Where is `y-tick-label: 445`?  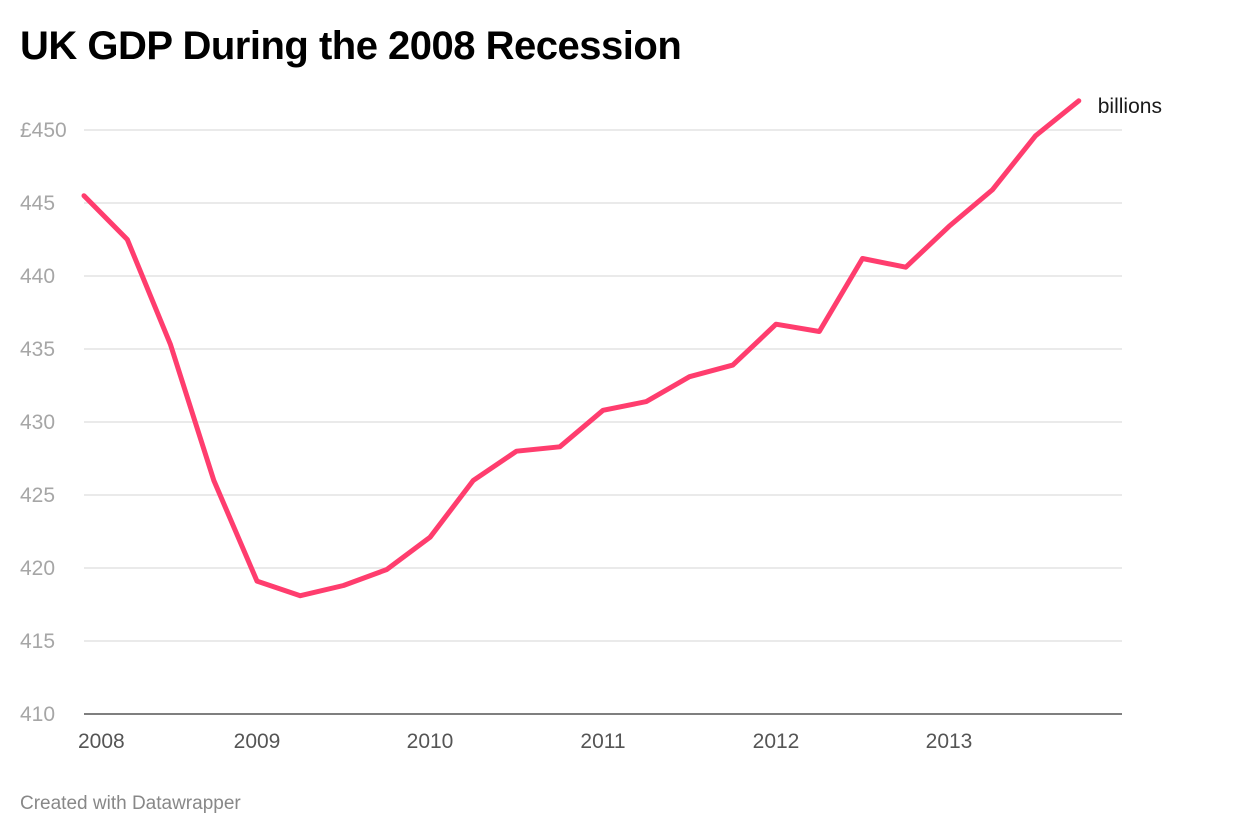 y-tick-label: 445 is located at coordinates (37, 203).